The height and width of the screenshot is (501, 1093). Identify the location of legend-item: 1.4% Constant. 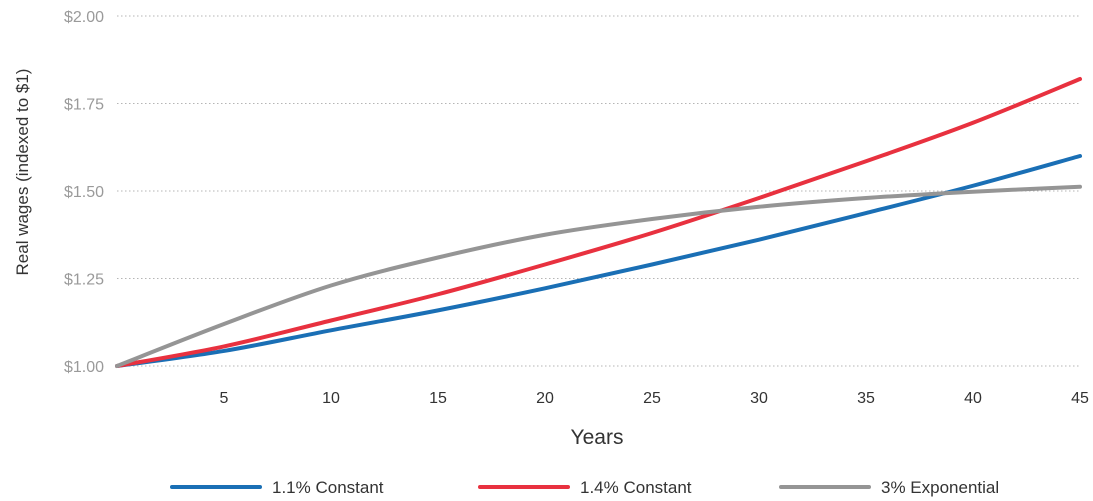
(585, 487).